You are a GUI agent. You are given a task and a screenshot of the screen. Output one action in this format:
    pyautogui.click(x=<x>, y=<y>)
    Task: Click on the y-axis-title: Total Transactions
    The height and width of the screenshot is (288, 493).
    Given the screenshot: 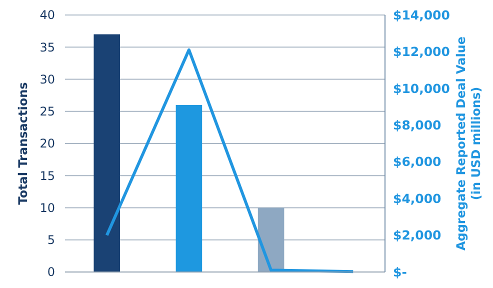 What is the action you would take?
    pyautogui.click(x=23, y=143)
    